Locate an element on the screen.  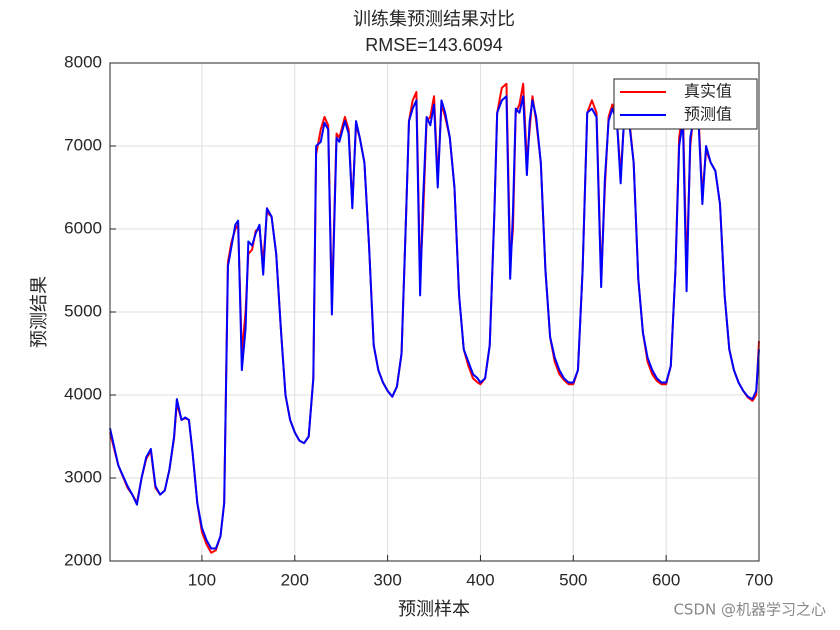
y-tick-label: 3000 is located at coordinates (83, 476).